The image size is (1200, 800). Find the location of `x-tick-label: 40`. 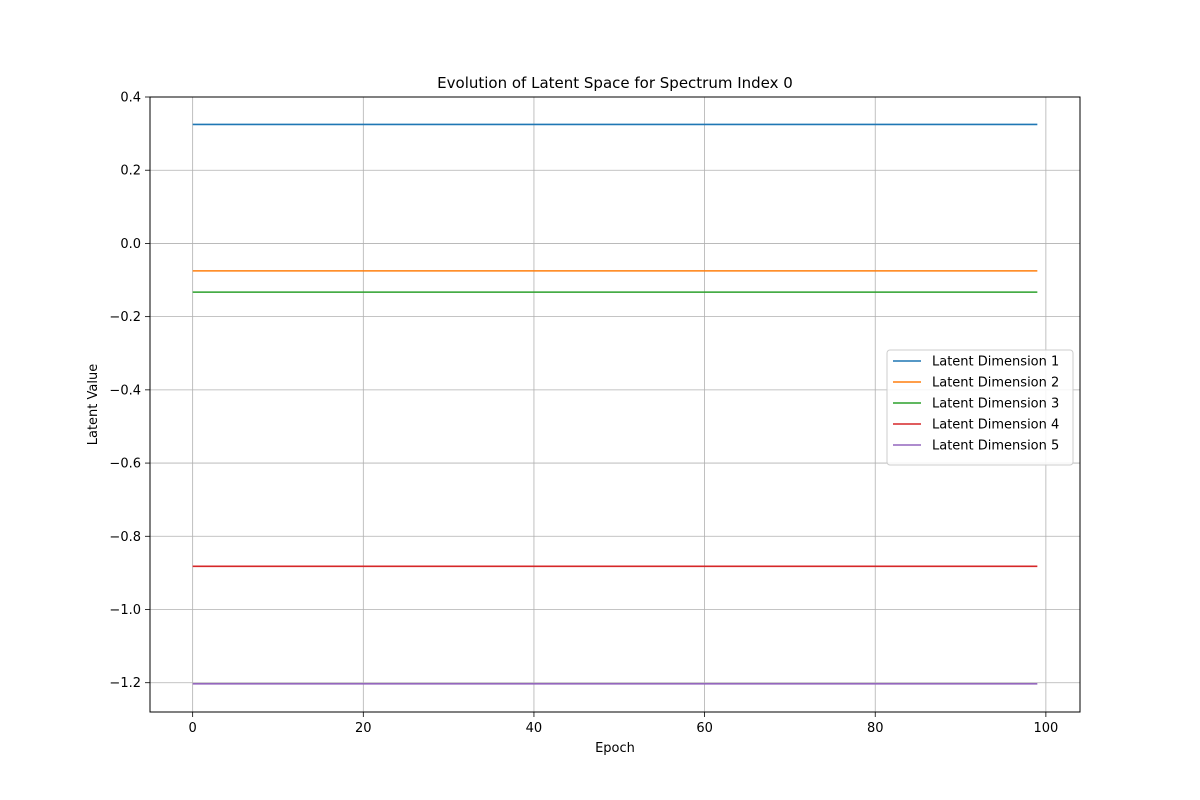

x-tick-label: 40 is located at coordinates (534, 728).